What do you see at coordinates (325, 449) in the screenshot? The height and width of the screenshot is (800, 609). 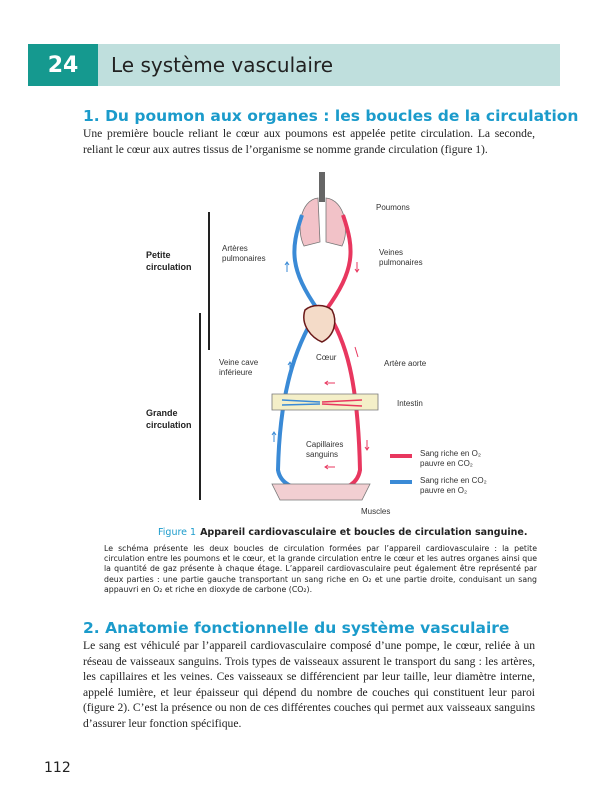 I see `label-capillaires: Capillaires sanguins` at bounding box center [325, 449].